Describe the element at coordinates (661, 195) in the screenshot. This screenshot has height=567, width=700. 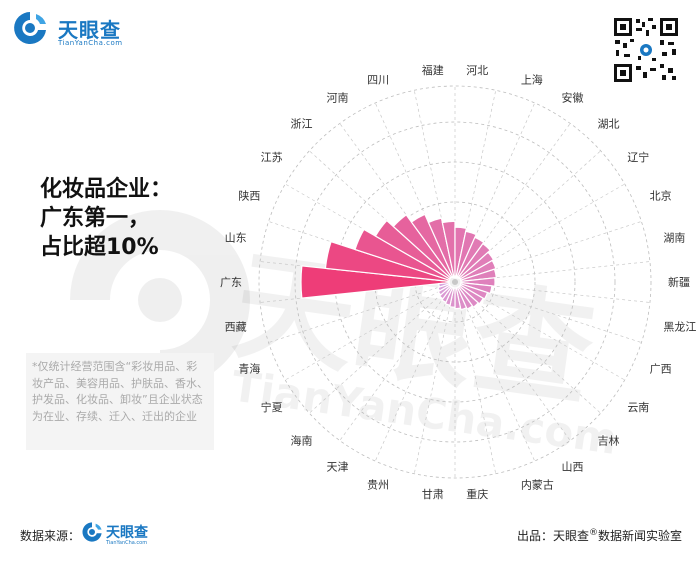
I see `category-label-北京: 北京` at that location.